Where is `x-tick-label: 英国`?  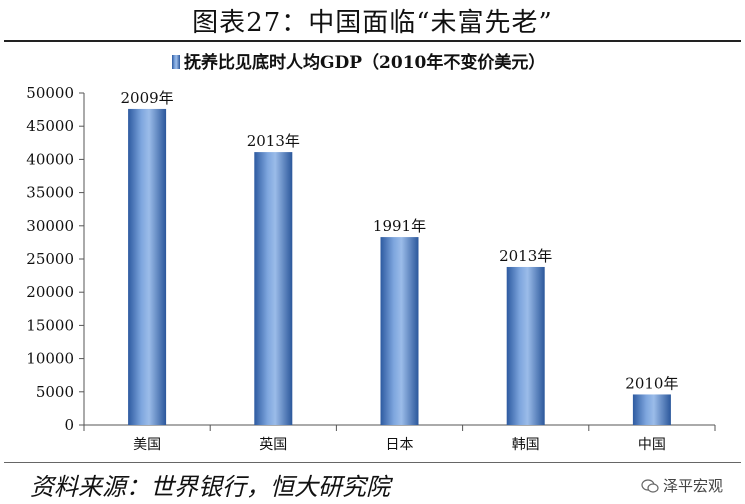 x-tick-label: 英国 is located at coordinates (273, 444).